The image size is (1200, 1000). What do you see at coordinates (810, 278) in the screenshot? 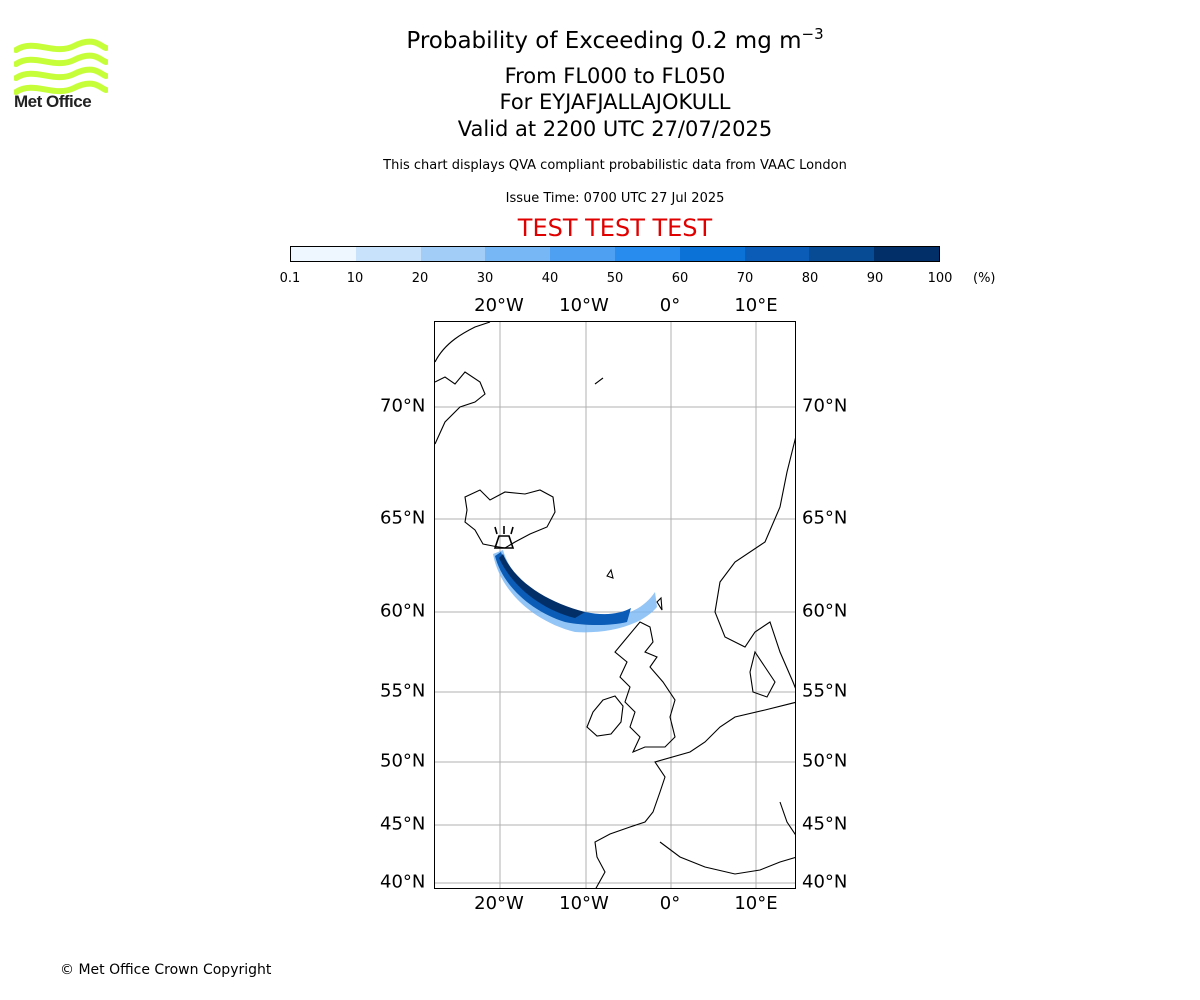
I see `colorbar-tick-label: 80` at bounding box center [810, 278].